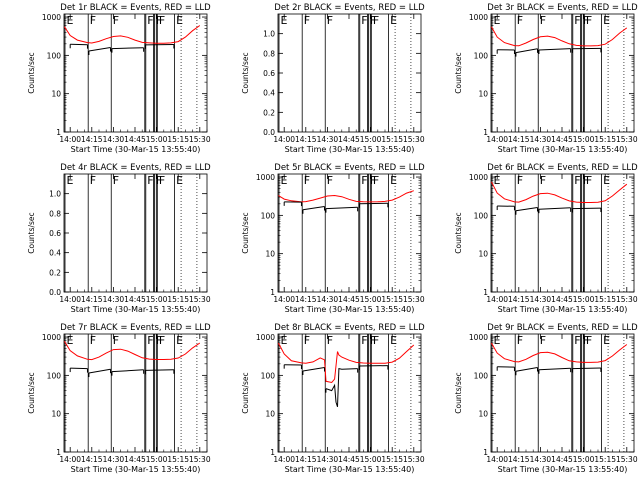 The image size is (640, 480). Describe the element at coordinates (55, 272) in the screenshot. I see `y-tick-label: 0.2` at that location.